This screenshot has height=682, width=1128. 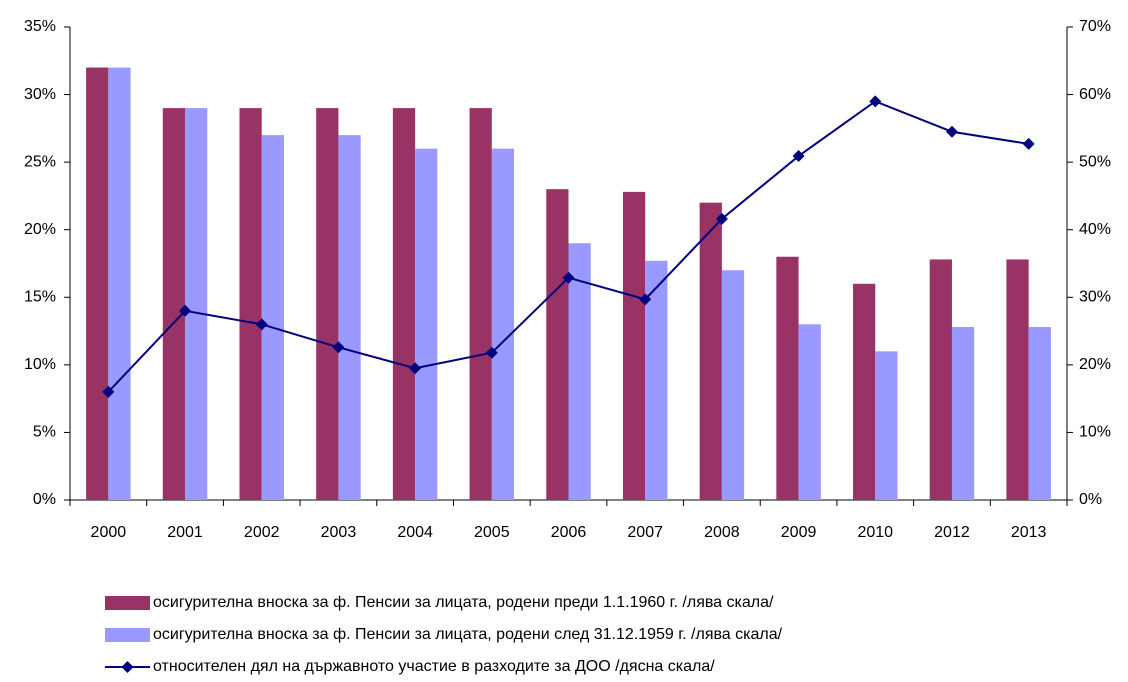 What do you see at coordinates (185, 532) in the screenshot?
I see `x-tick-label: 2001` at bounding box center [185, 532].